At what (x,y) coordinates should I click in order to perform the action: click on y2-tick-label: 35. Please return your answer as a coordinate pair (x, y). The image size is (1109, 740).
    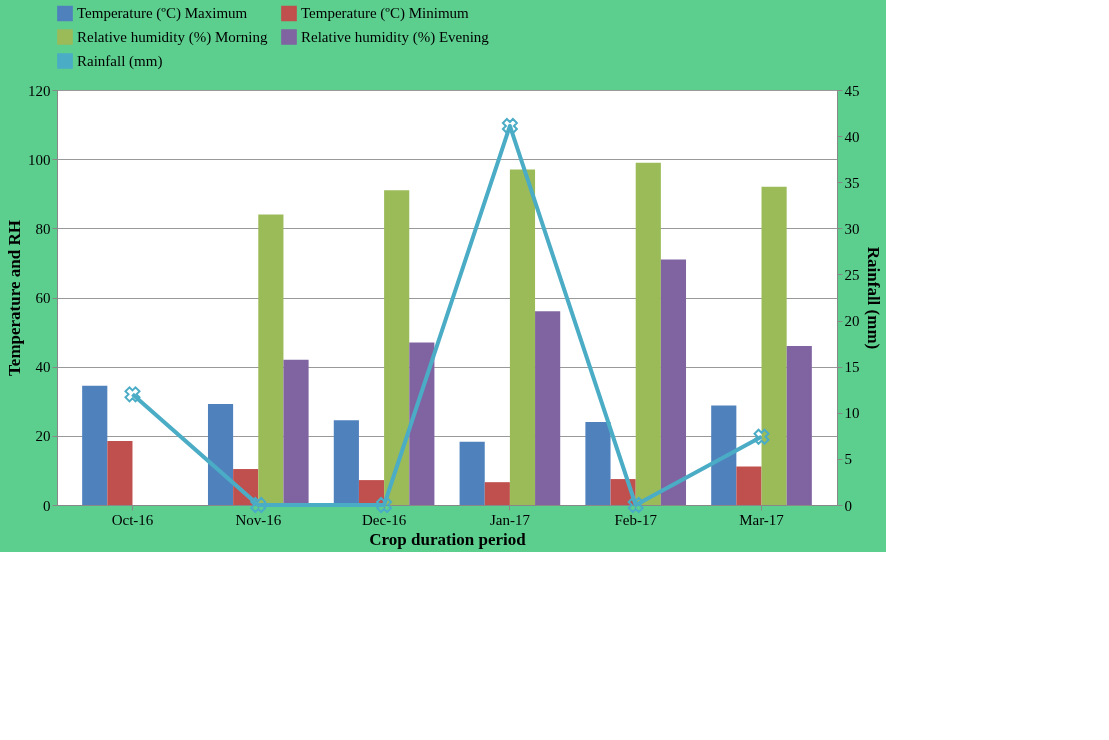
    Looking at the image, I should click on (852, 182).